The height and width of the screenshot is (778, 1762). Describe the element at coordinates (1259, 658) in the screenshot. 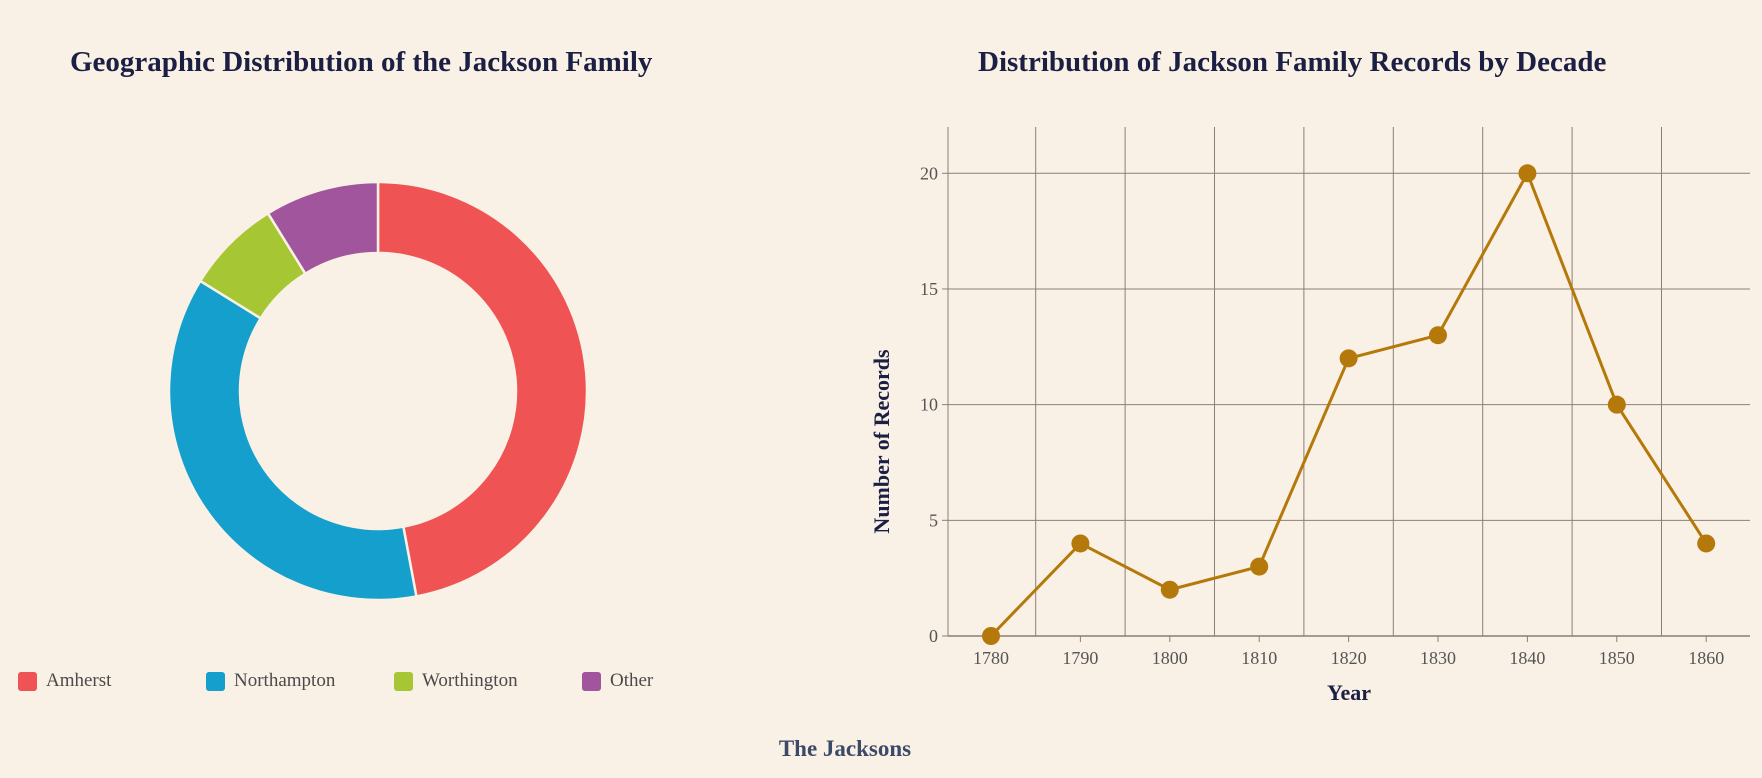

I see `x-tick-label: 1810` at that location.